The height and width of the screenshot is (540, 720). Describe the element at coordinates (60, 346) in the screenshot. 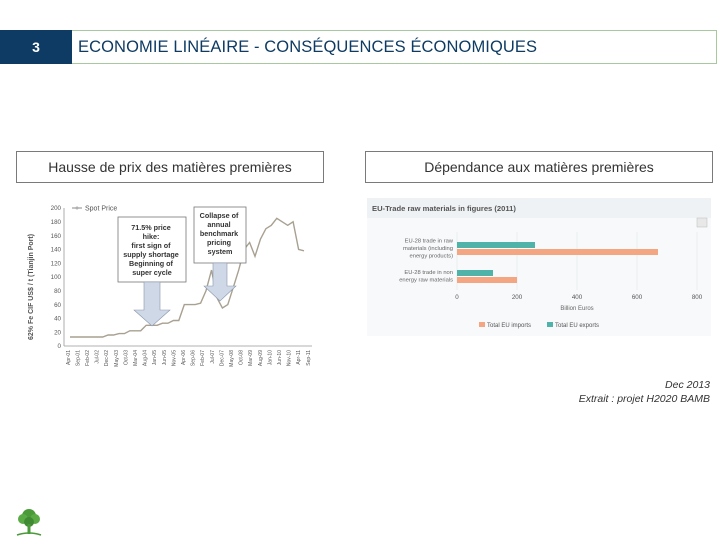

I see `y-tick-label: 0` at that location.